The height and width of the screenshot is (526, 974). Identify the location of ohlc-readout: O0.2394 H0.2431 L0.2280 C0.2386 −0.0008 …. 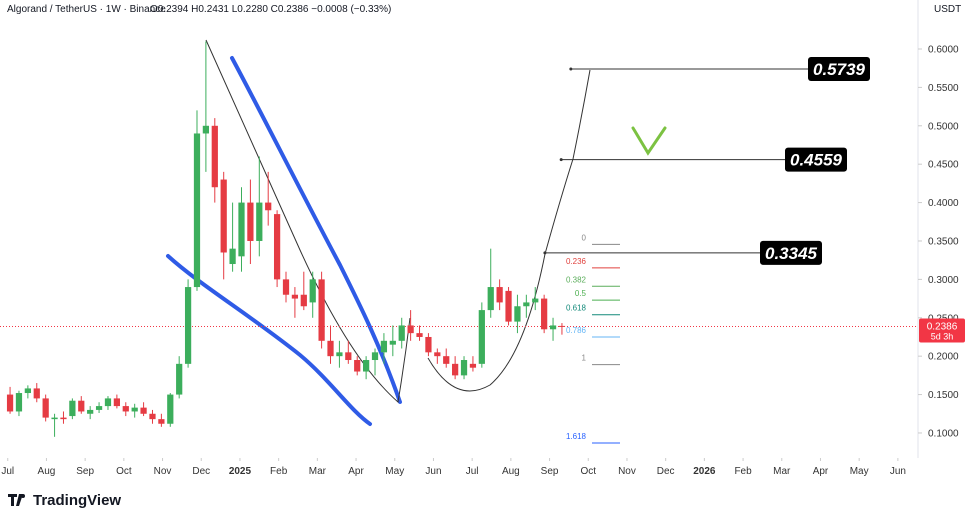
(270, 9).